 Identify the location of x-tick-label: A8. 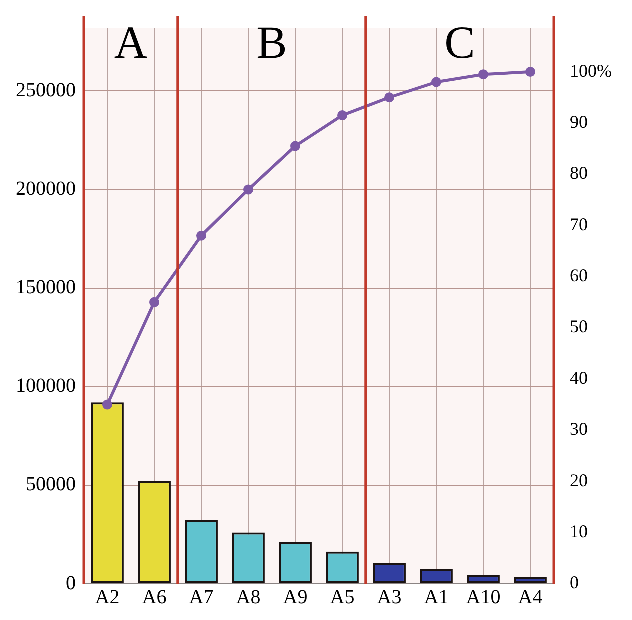
(248, 597).